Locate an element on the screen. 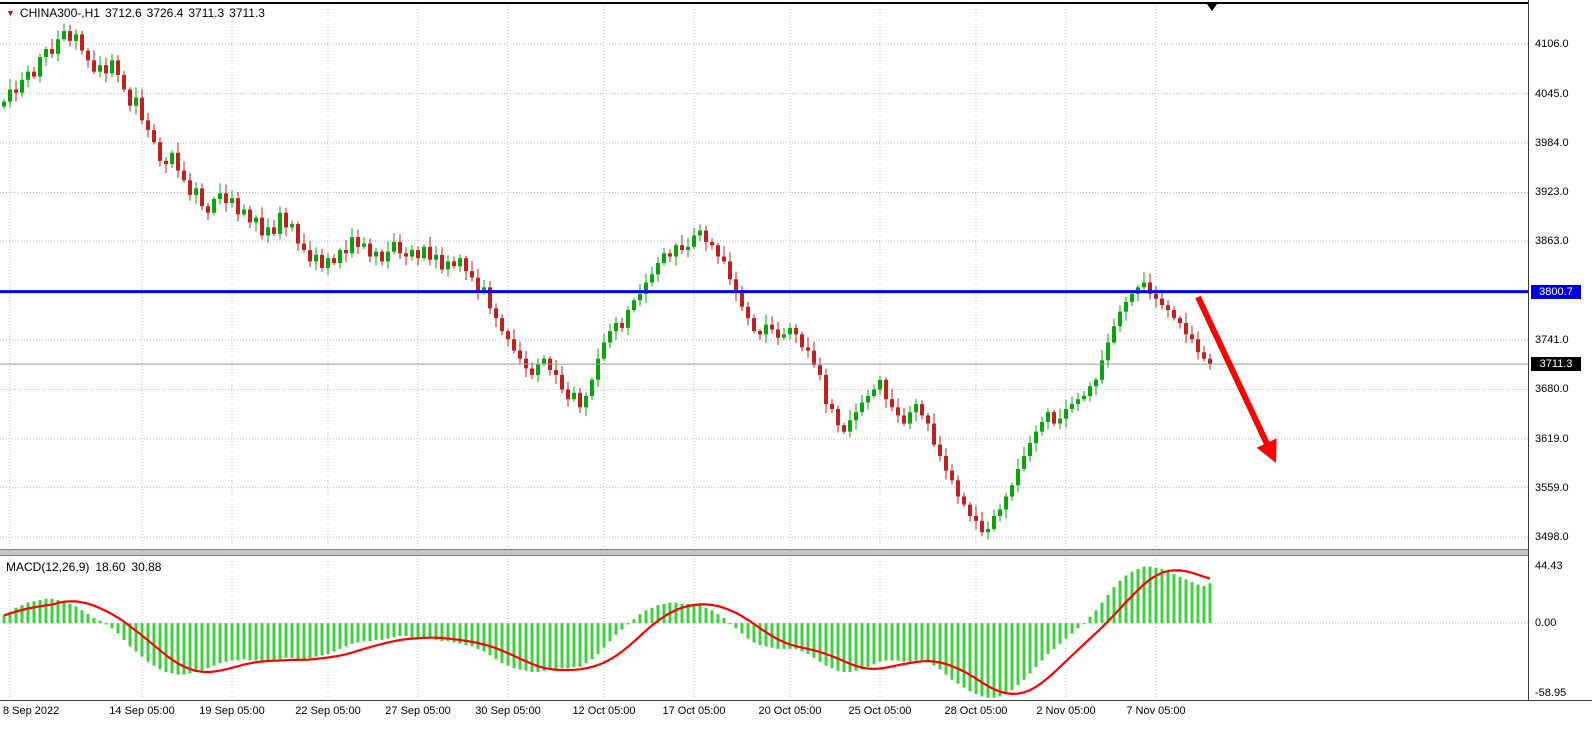  trend-arrow is located at coordinates (1234, 373).